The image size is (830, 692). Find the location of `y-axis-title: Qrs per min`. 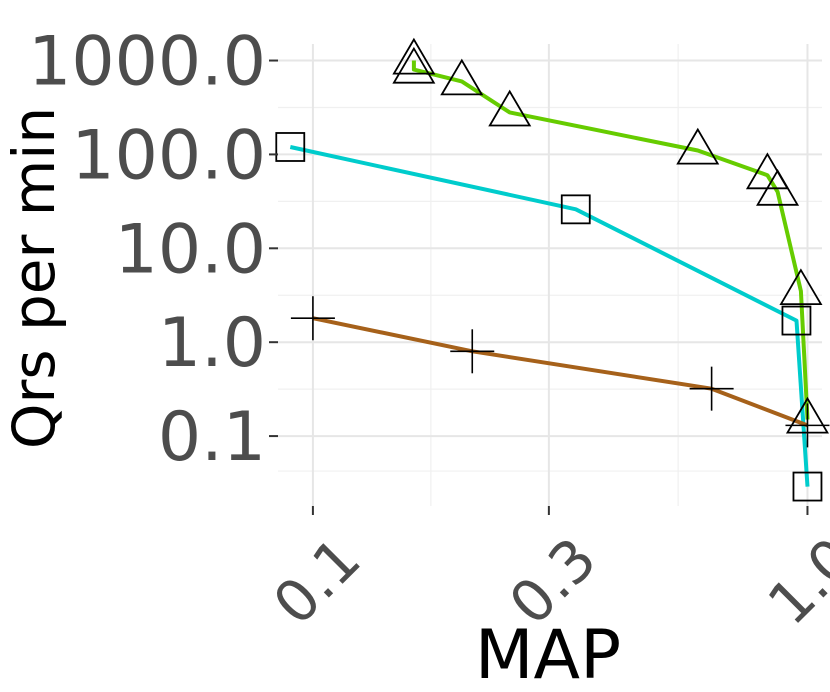

y-axis-title: Qrs per min is located at coordinates (34, 278).